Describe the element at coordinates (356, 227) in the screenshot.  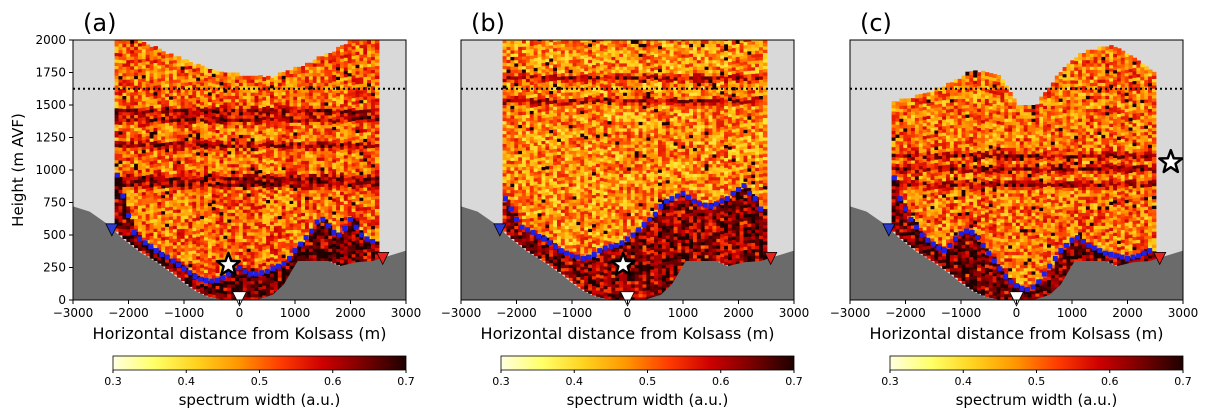
I see `boundary-marker` at that location.